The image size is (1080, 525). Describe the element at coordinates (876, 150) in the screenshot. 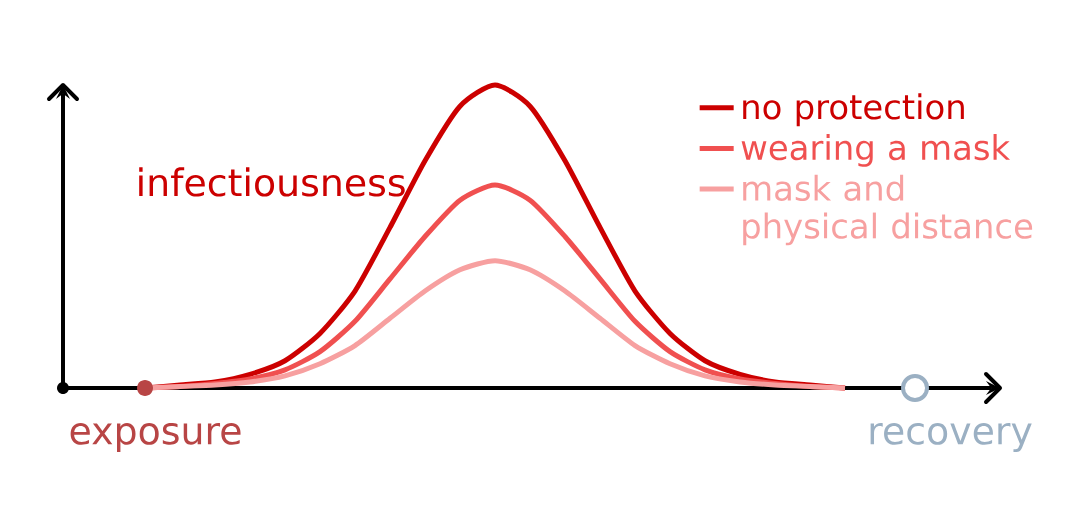

I see `legend-label: wearing a mask` at that location.